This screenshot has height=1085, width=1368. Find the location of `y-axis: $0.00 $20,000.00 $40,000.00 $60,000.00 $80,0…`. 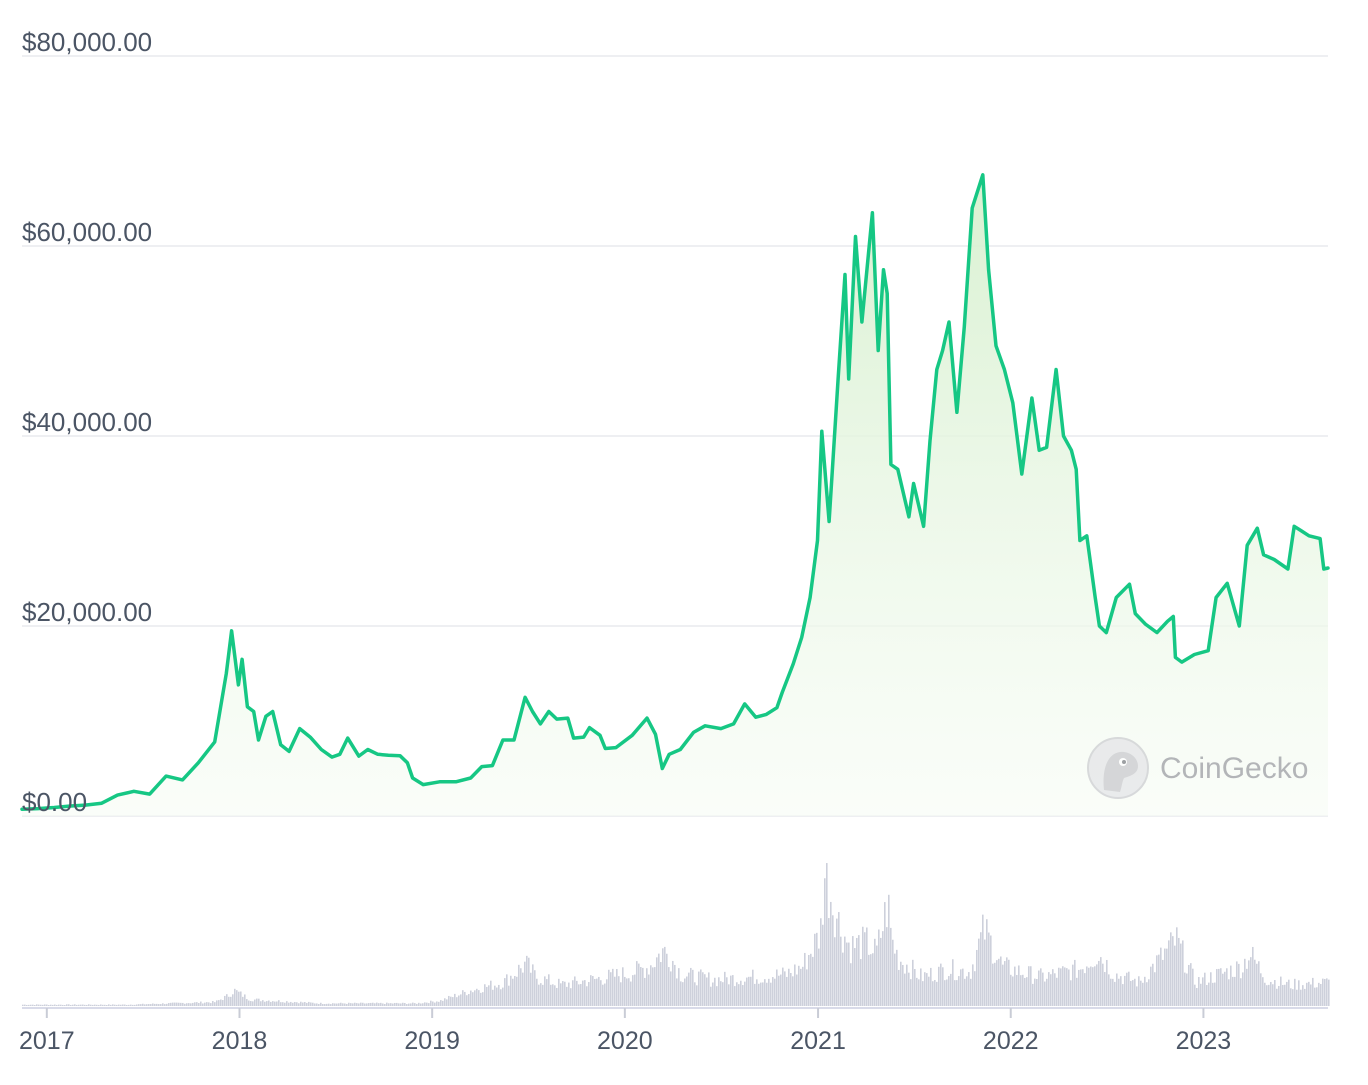

y-axis: $0.00 $20,000.00 $40,000.00 $60,000.00 $80,0… is located at coordinates (87, 422).